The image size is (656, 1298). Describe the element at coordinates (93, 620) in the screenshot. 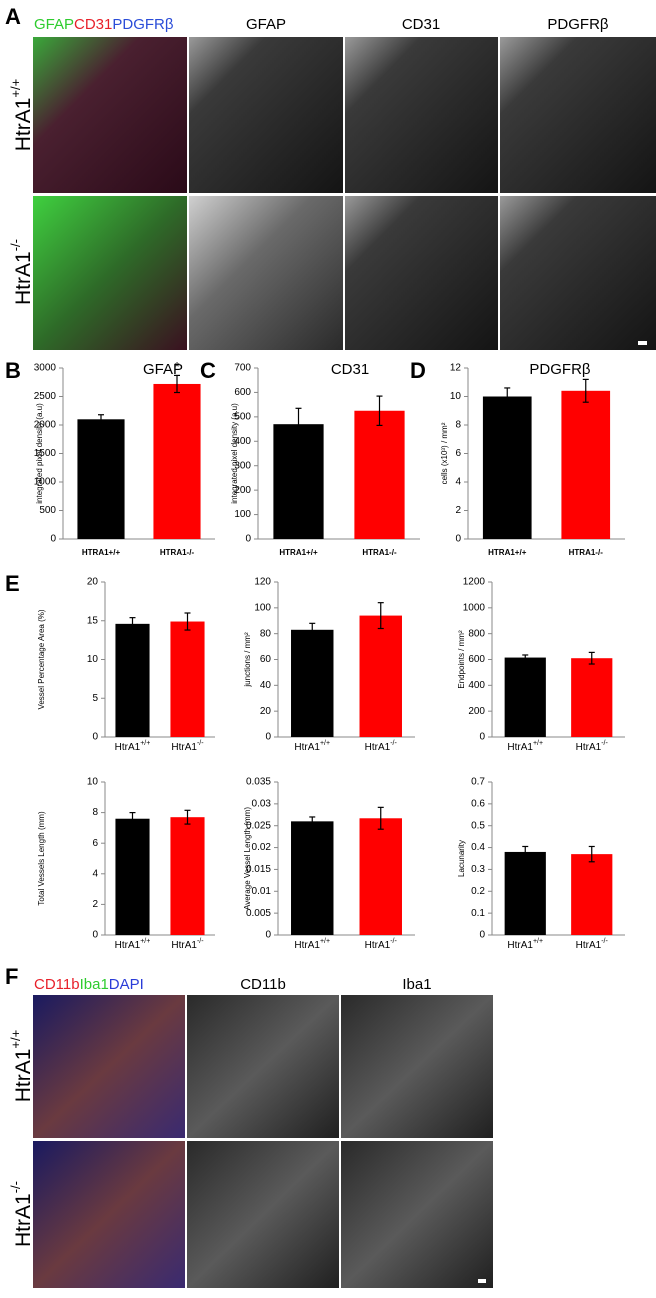

I see `y-tick-label: 15` at that location.